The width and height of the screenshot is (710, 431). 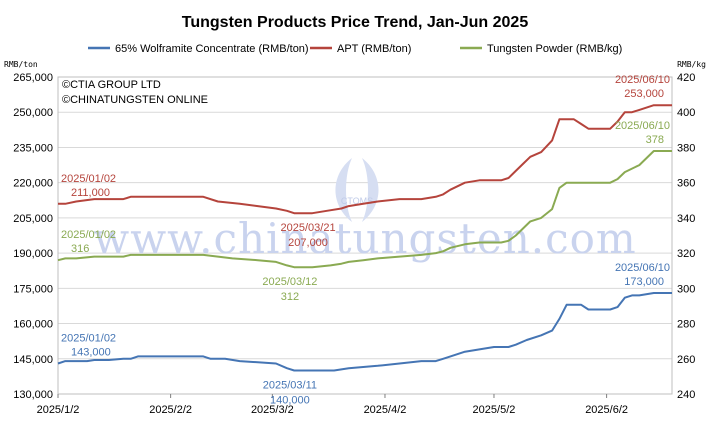 I want to click on y-left-tick-label: 235,000, so click(x=33, y=148).